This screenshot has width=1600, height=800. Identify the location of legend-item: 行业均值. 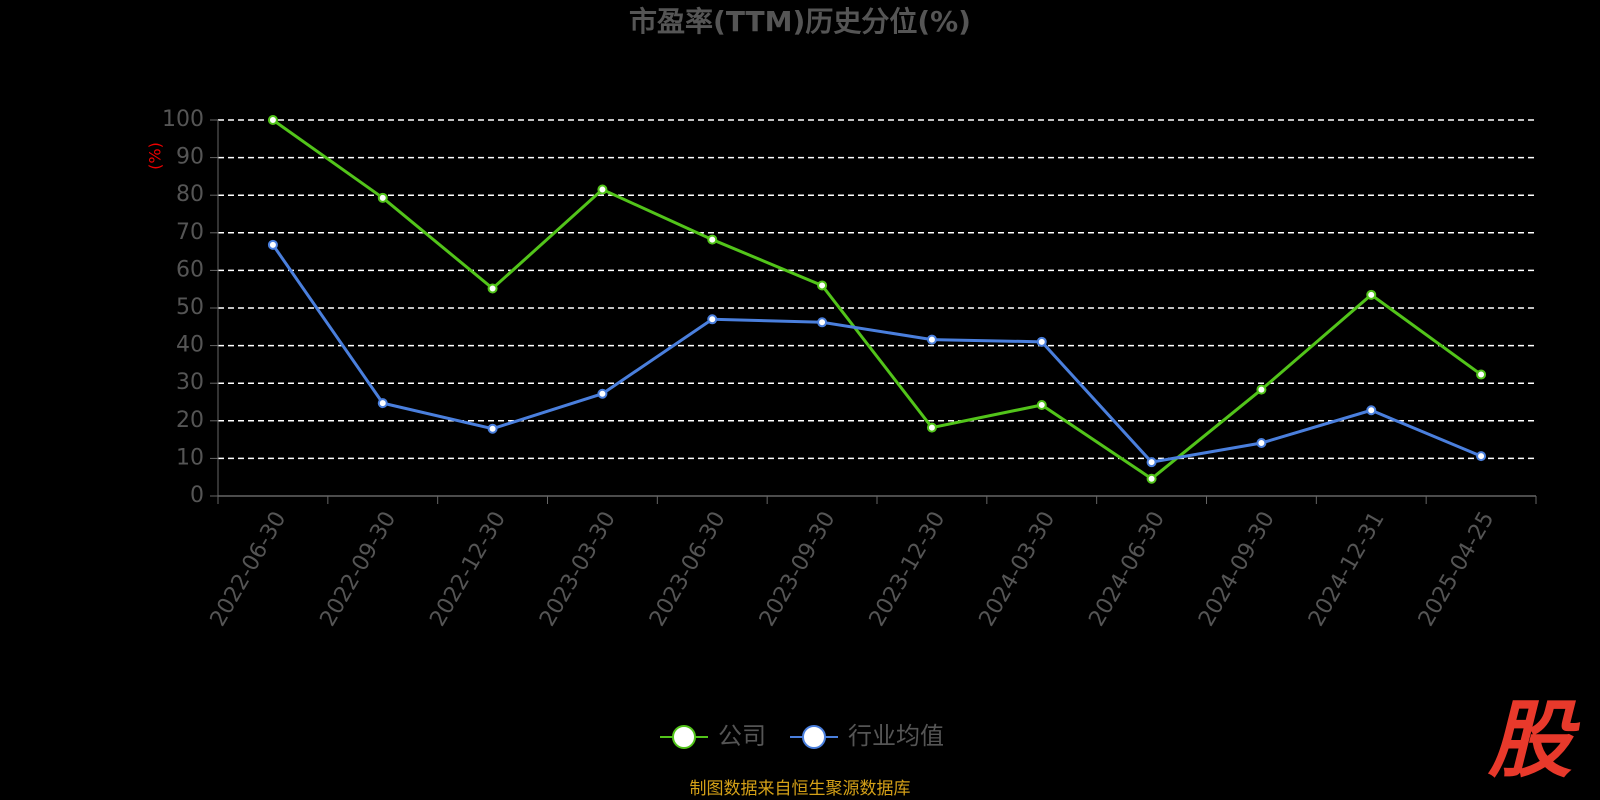
(867, 736).